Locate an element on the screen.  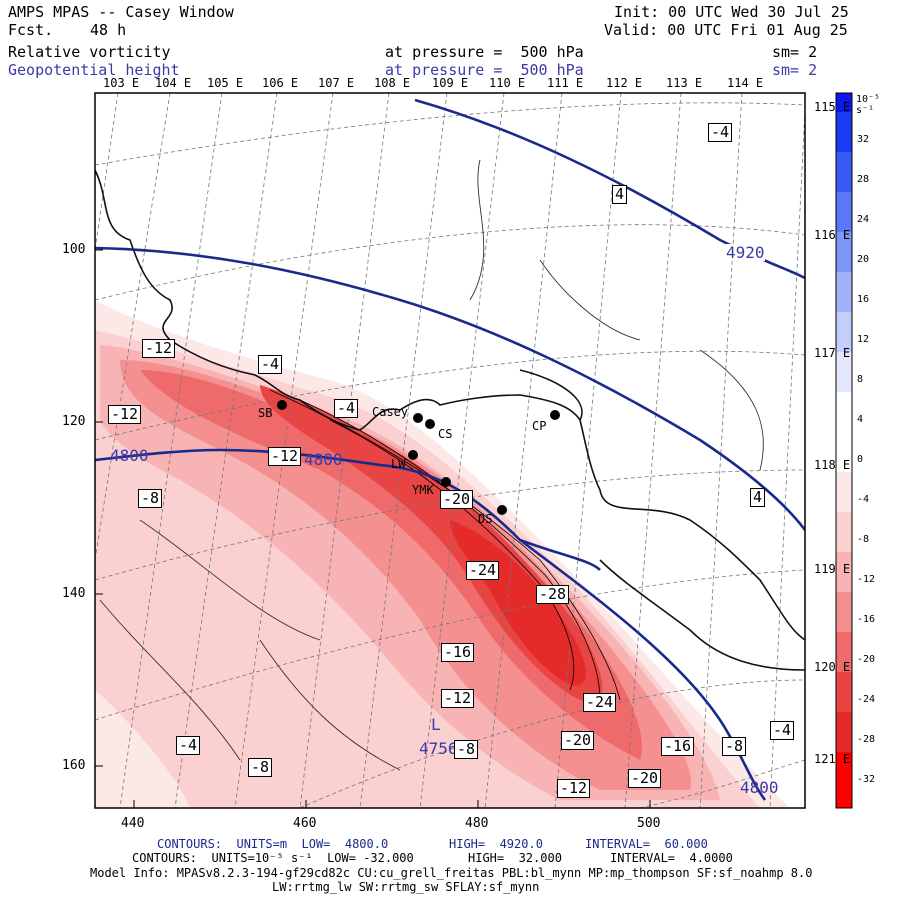
lon-label-right: 116 E is located at coordinates (832, 235).